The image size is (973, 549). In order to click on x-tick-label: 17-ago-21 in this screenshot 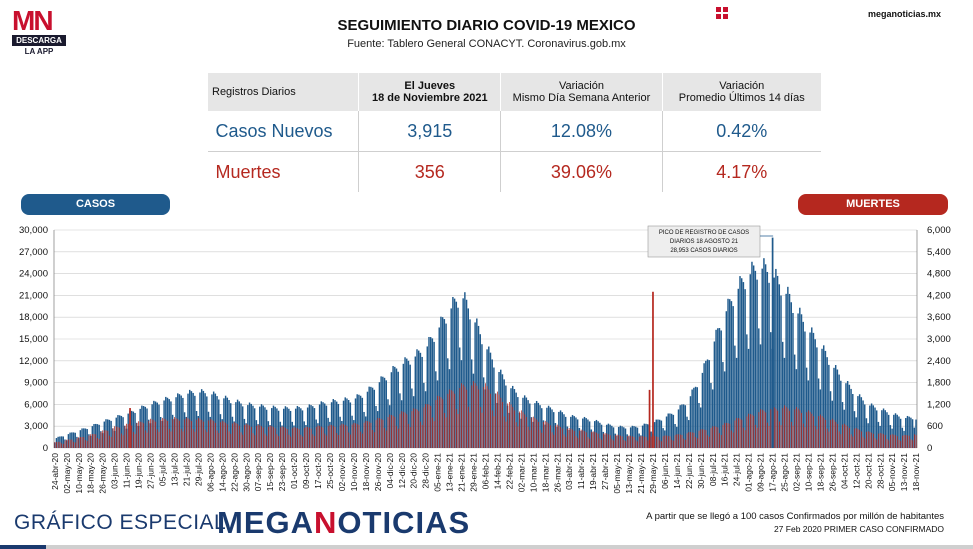, I will do `click(773, 472)`.